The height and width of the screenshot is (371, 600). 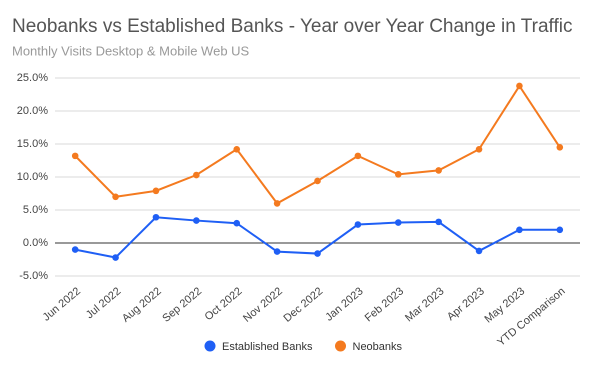 What do you see at coordinates (32, 111) in the screenshot?
I see `y-tick-label: 20.0%` at bounding box center [32, 111].